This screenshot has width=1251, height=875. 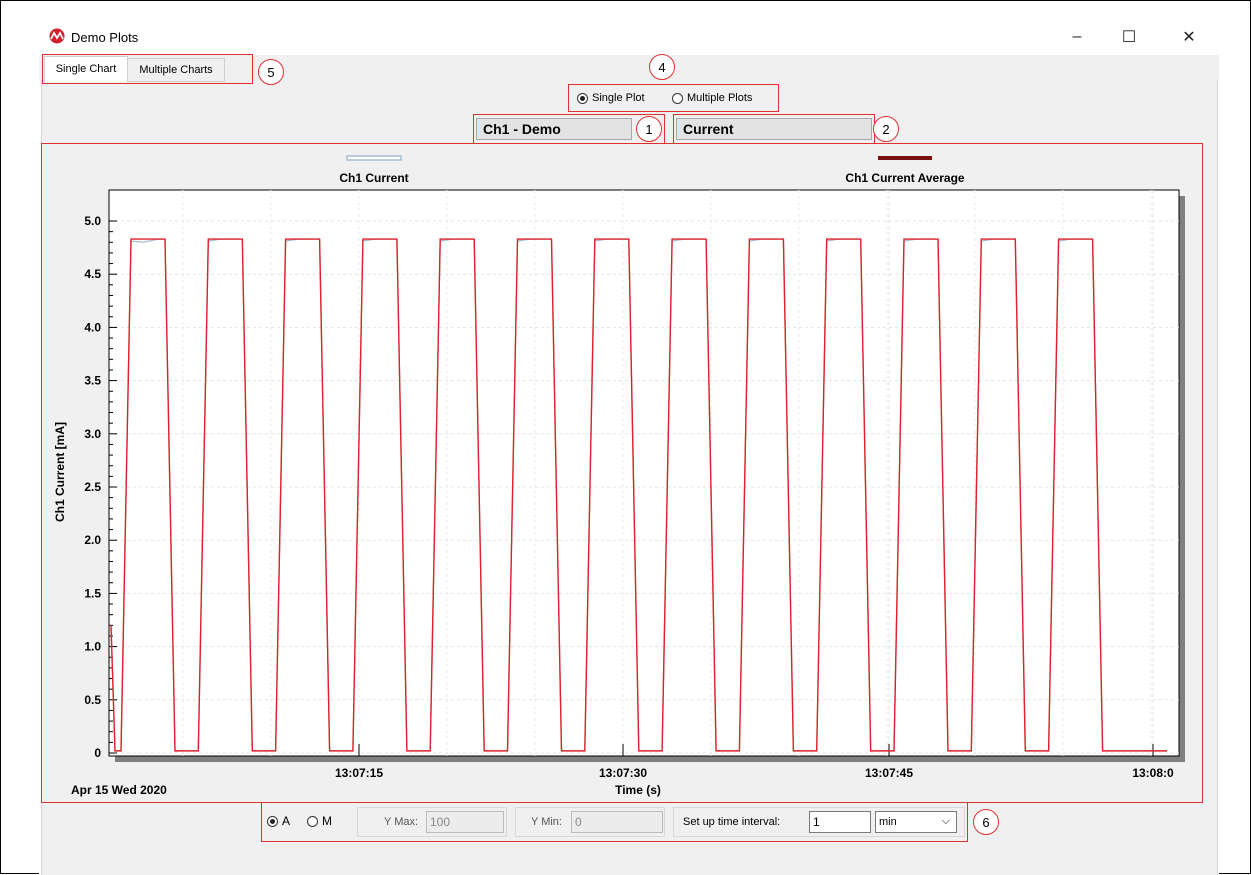 I want to click on y-tick-label: 4.0, so click(x=92, y=327).